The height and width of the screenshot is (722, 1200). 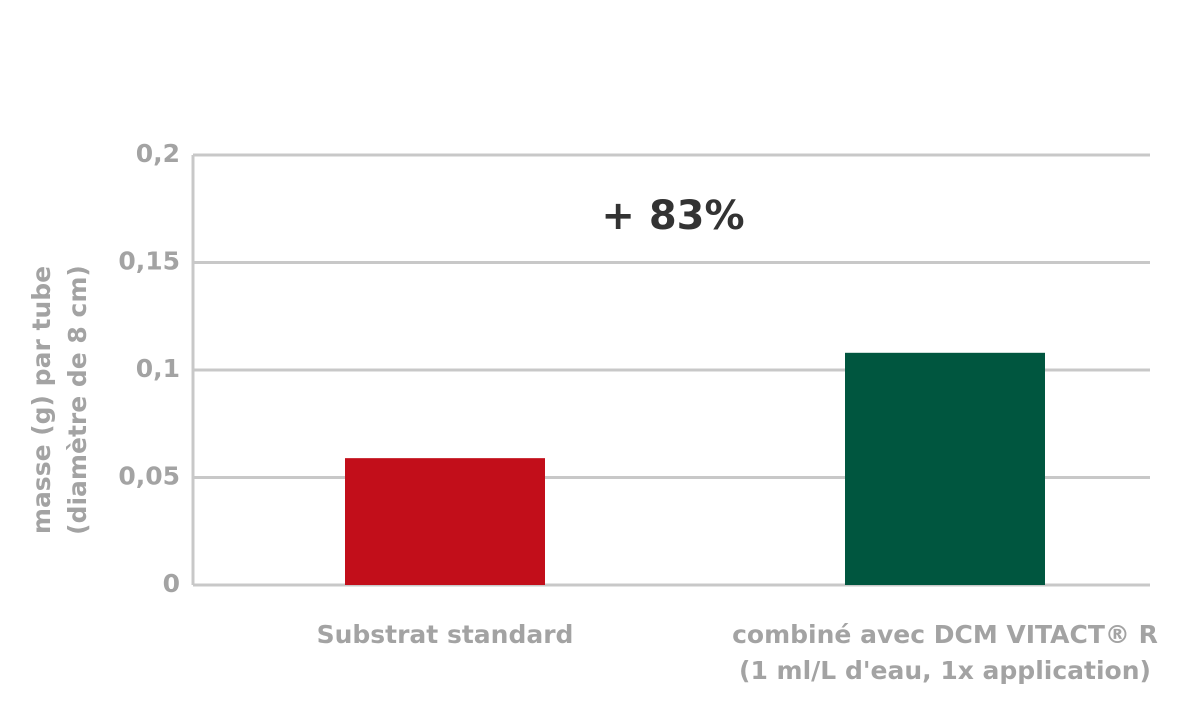 I want to click on annotation: + 83%, so click(x=672, y=216).